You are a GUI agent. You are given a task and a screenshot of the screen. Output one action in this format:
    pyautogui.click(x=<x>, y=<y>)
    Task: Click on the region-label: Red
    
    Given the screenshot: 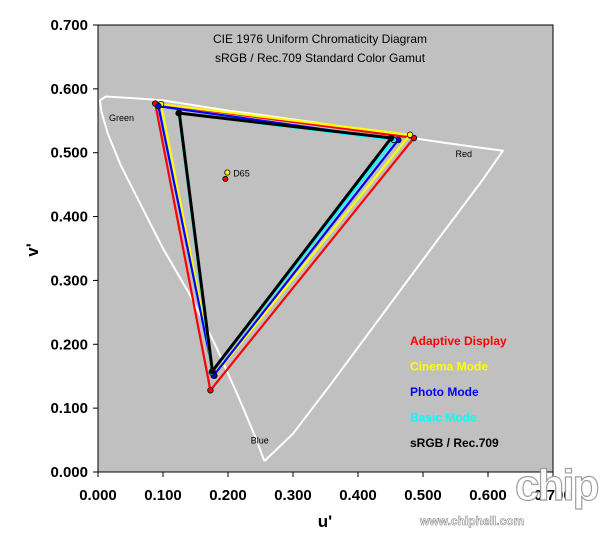 What is the action you would take?
    pyautogui.click(x=464, y=154)
    